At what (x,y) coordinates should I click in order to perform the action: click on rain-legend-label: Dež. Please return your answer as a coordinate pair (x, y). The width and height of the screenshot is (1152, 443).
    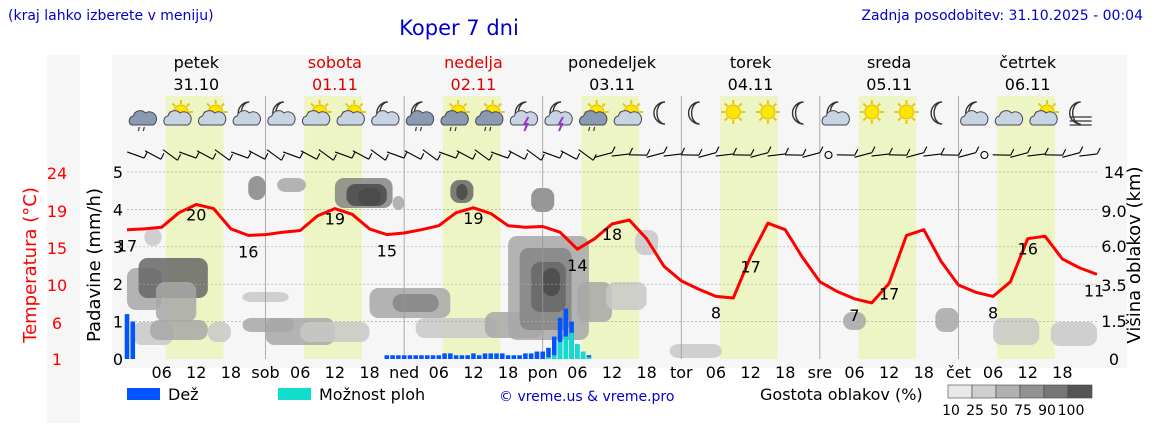
    Looking at the image, I should click on (183, 394).